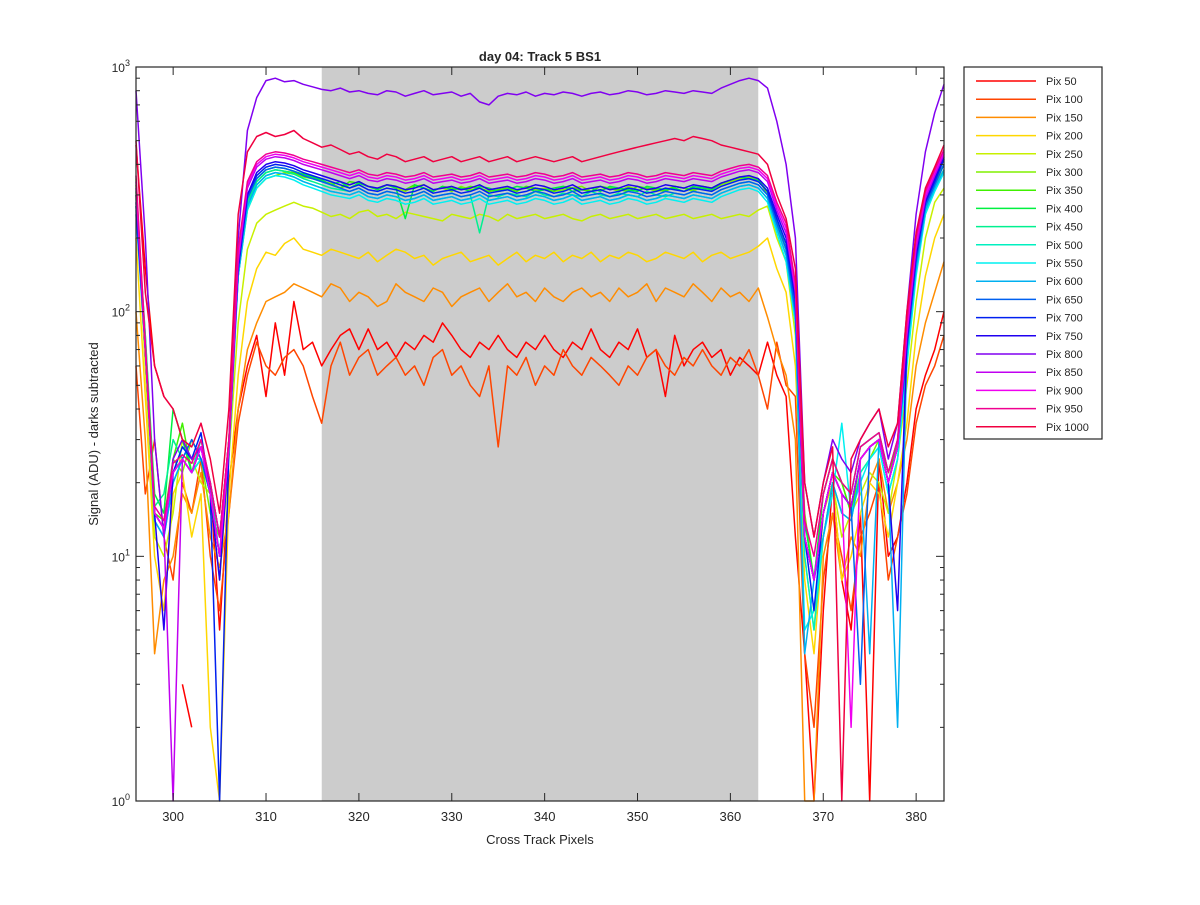 The width and height of the screenshot is (1200, 905). I want to click on y-tick-label: 10⁰, so click(121, 800).